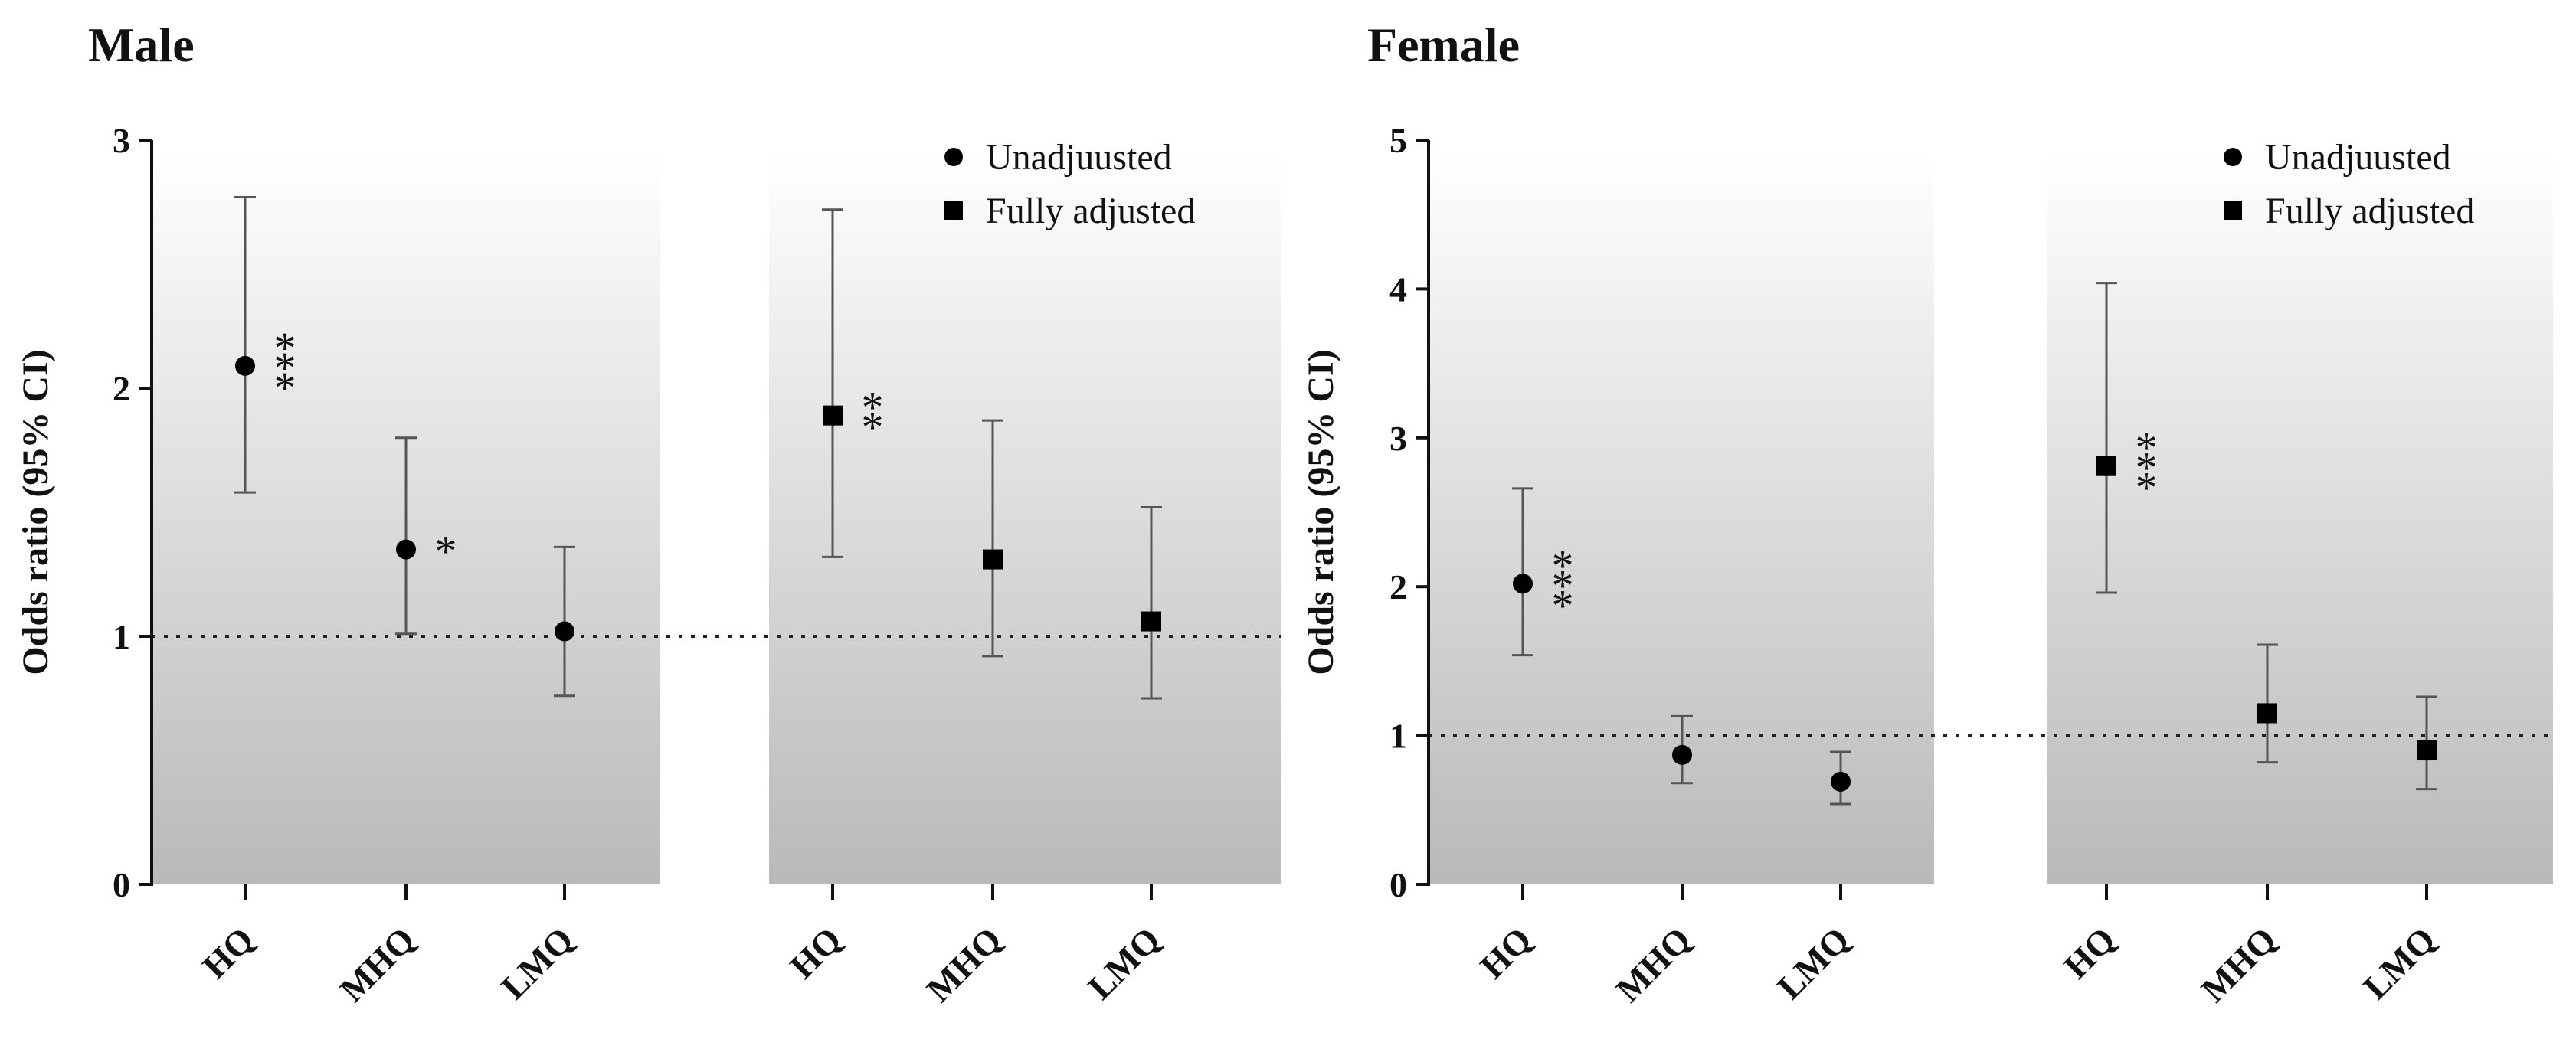 The height and width of the screenshot is (1049, 2576). I want to click on panel-title: Male, so click(141, 45).